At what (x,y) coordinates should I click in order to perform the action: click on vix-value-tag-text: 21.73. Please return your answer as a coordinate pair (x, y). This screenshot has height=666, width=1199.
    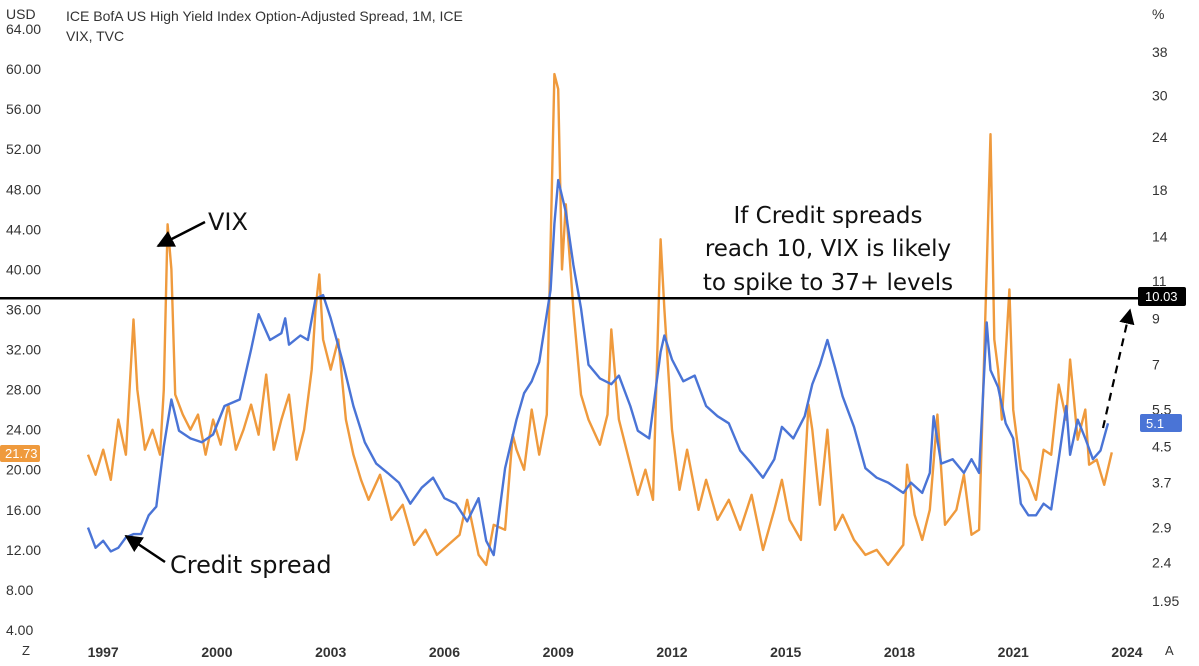
    Looking at the image, I should click on (21, 453).